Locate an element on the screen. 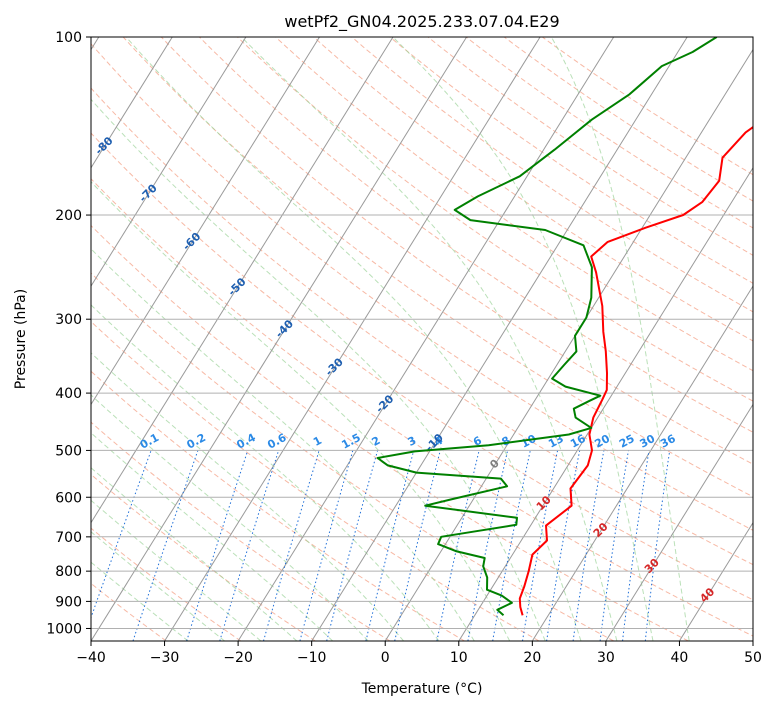 The width and height of the screenshot is (775, 708). x-tick-label: −30 is located at coordinates (165, 658).